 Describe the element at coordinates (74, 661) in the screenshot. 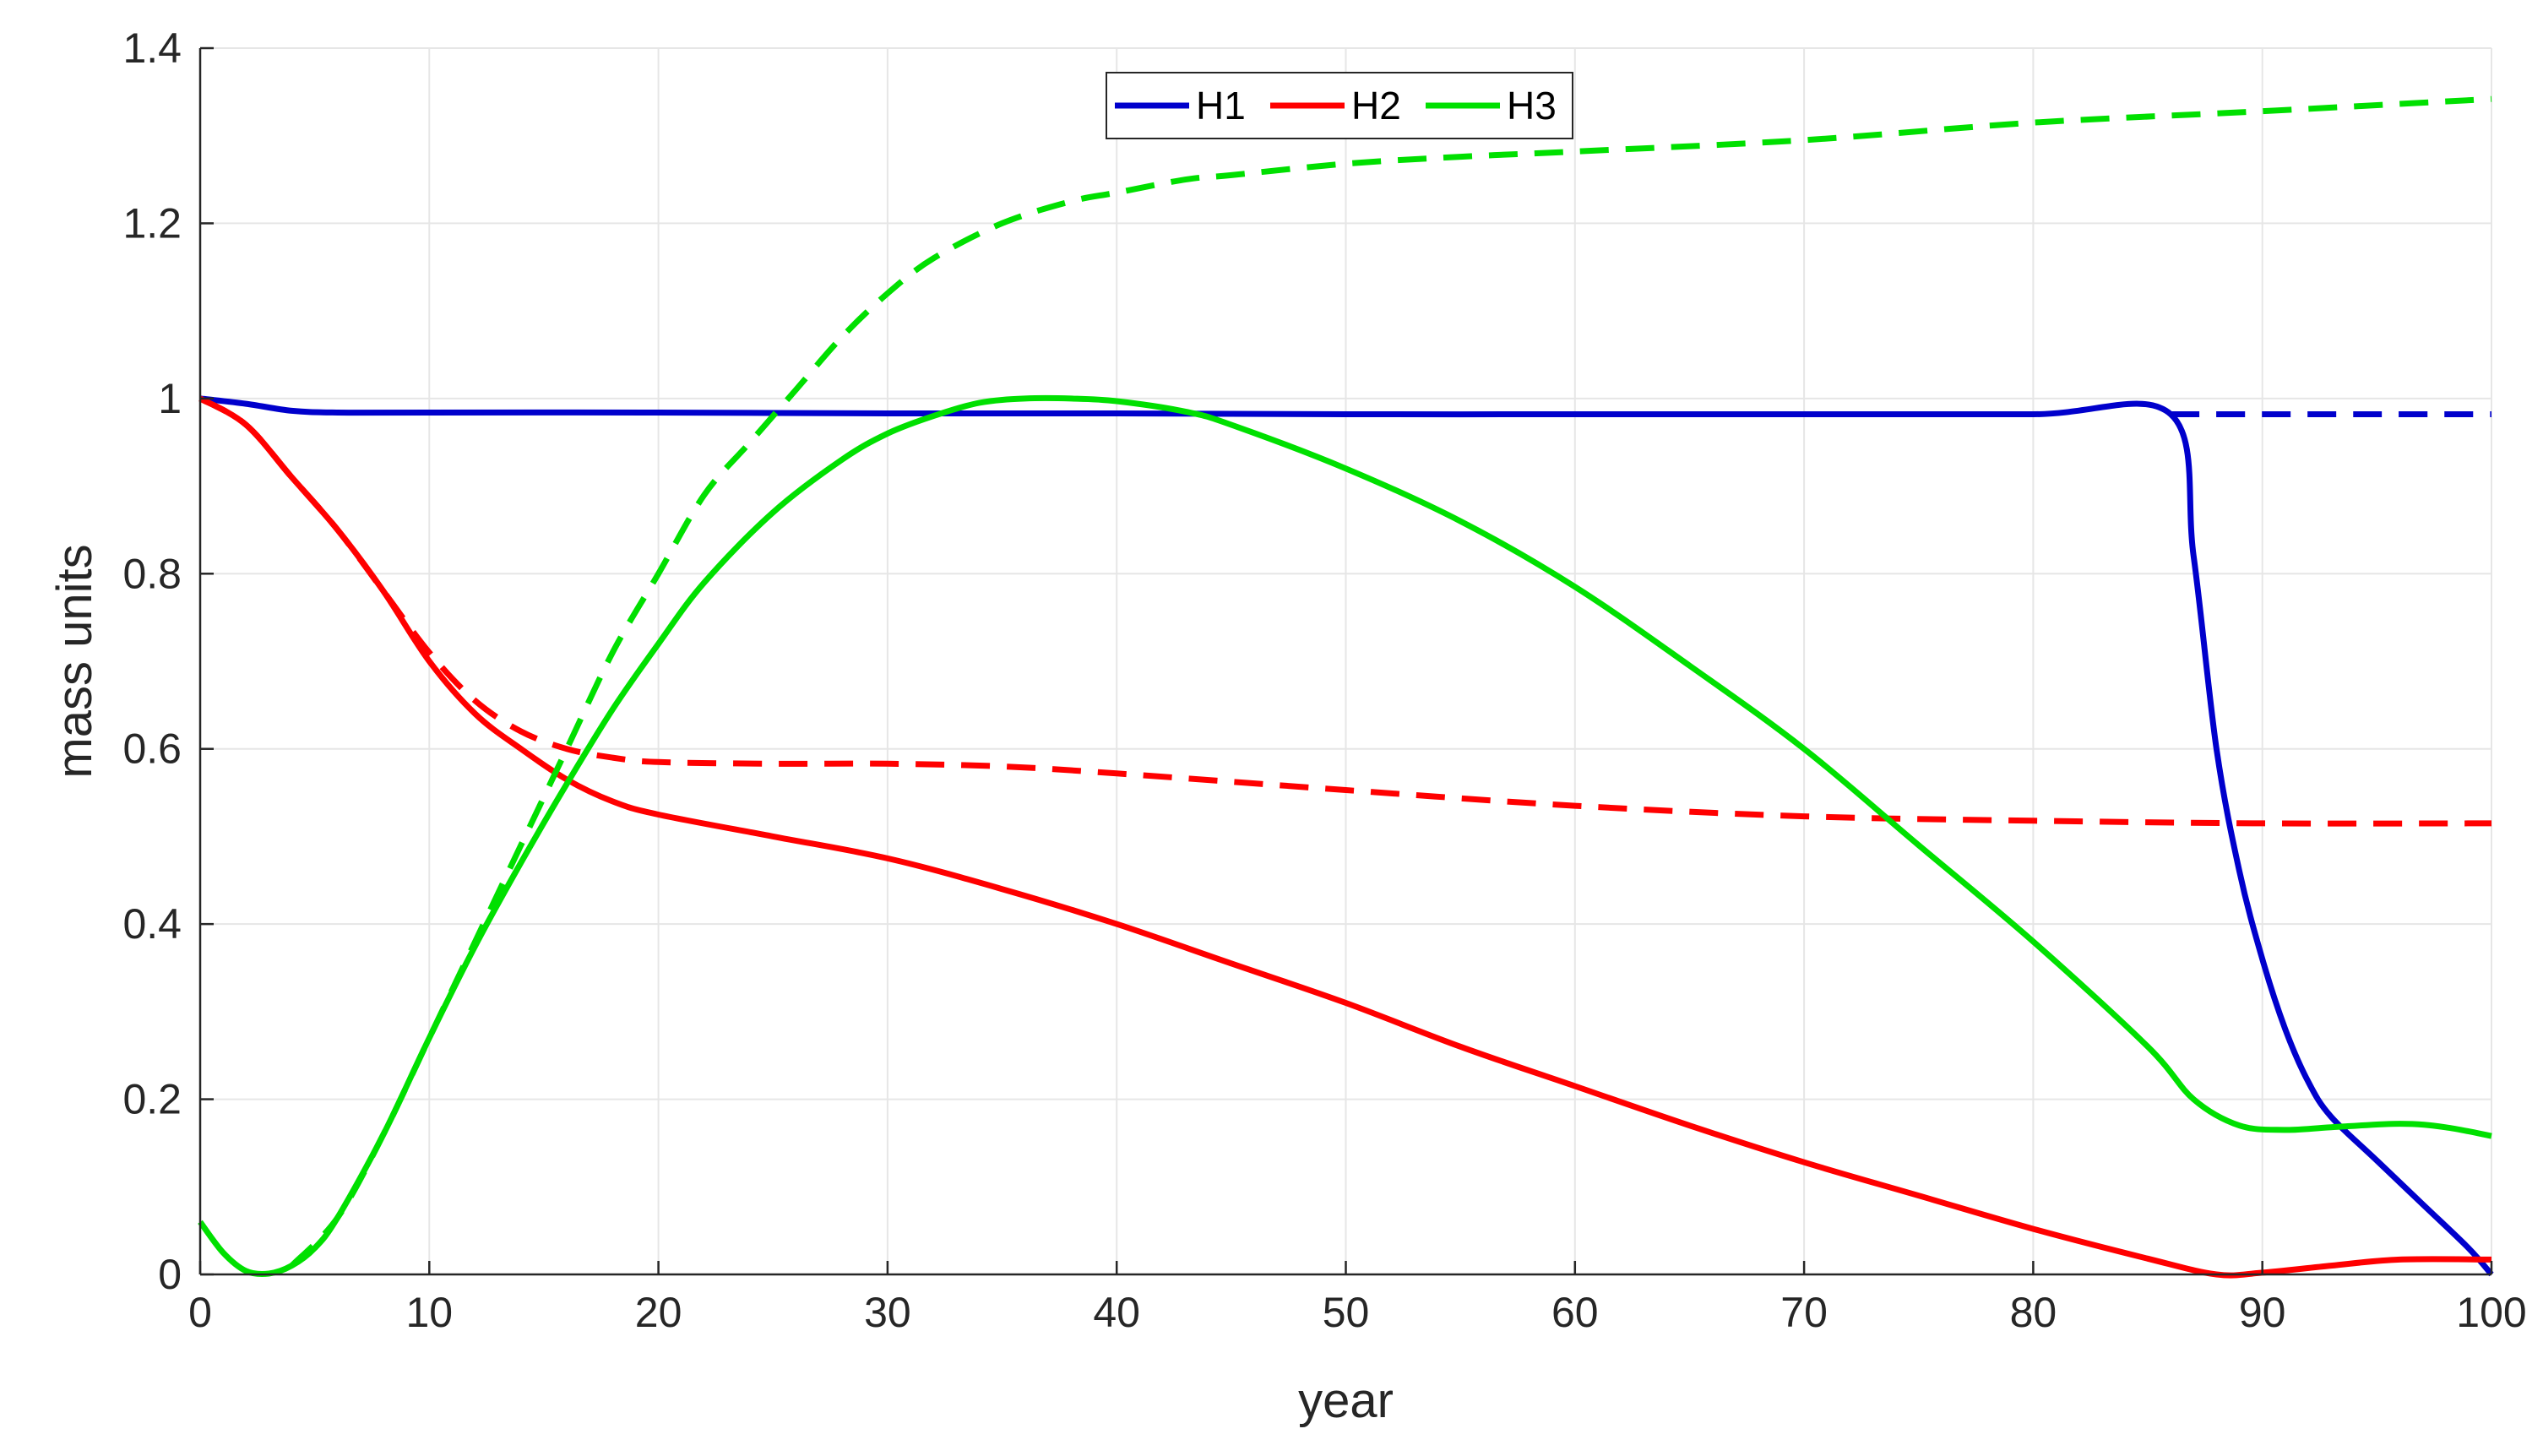

I see `y-axis-label: mass units` at that location.